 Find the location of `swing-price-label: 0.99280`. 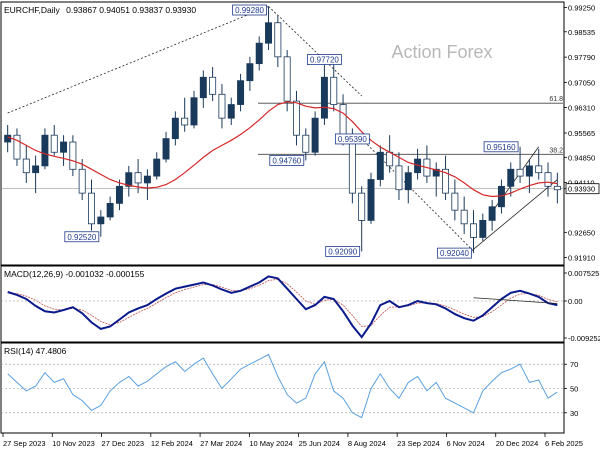

swing-price-label: 0.99280 is located at coordinates (249, 10).